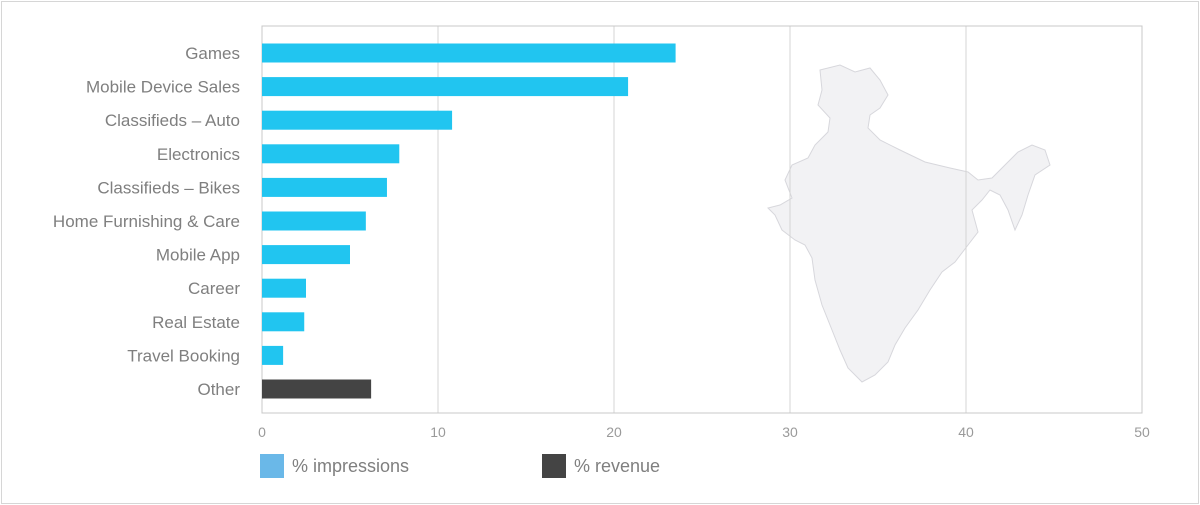 Image resolution: width=1200 pixels, height=505 pixels. I want to click on category-label: Classifieds – Auto, so click(172, 120).